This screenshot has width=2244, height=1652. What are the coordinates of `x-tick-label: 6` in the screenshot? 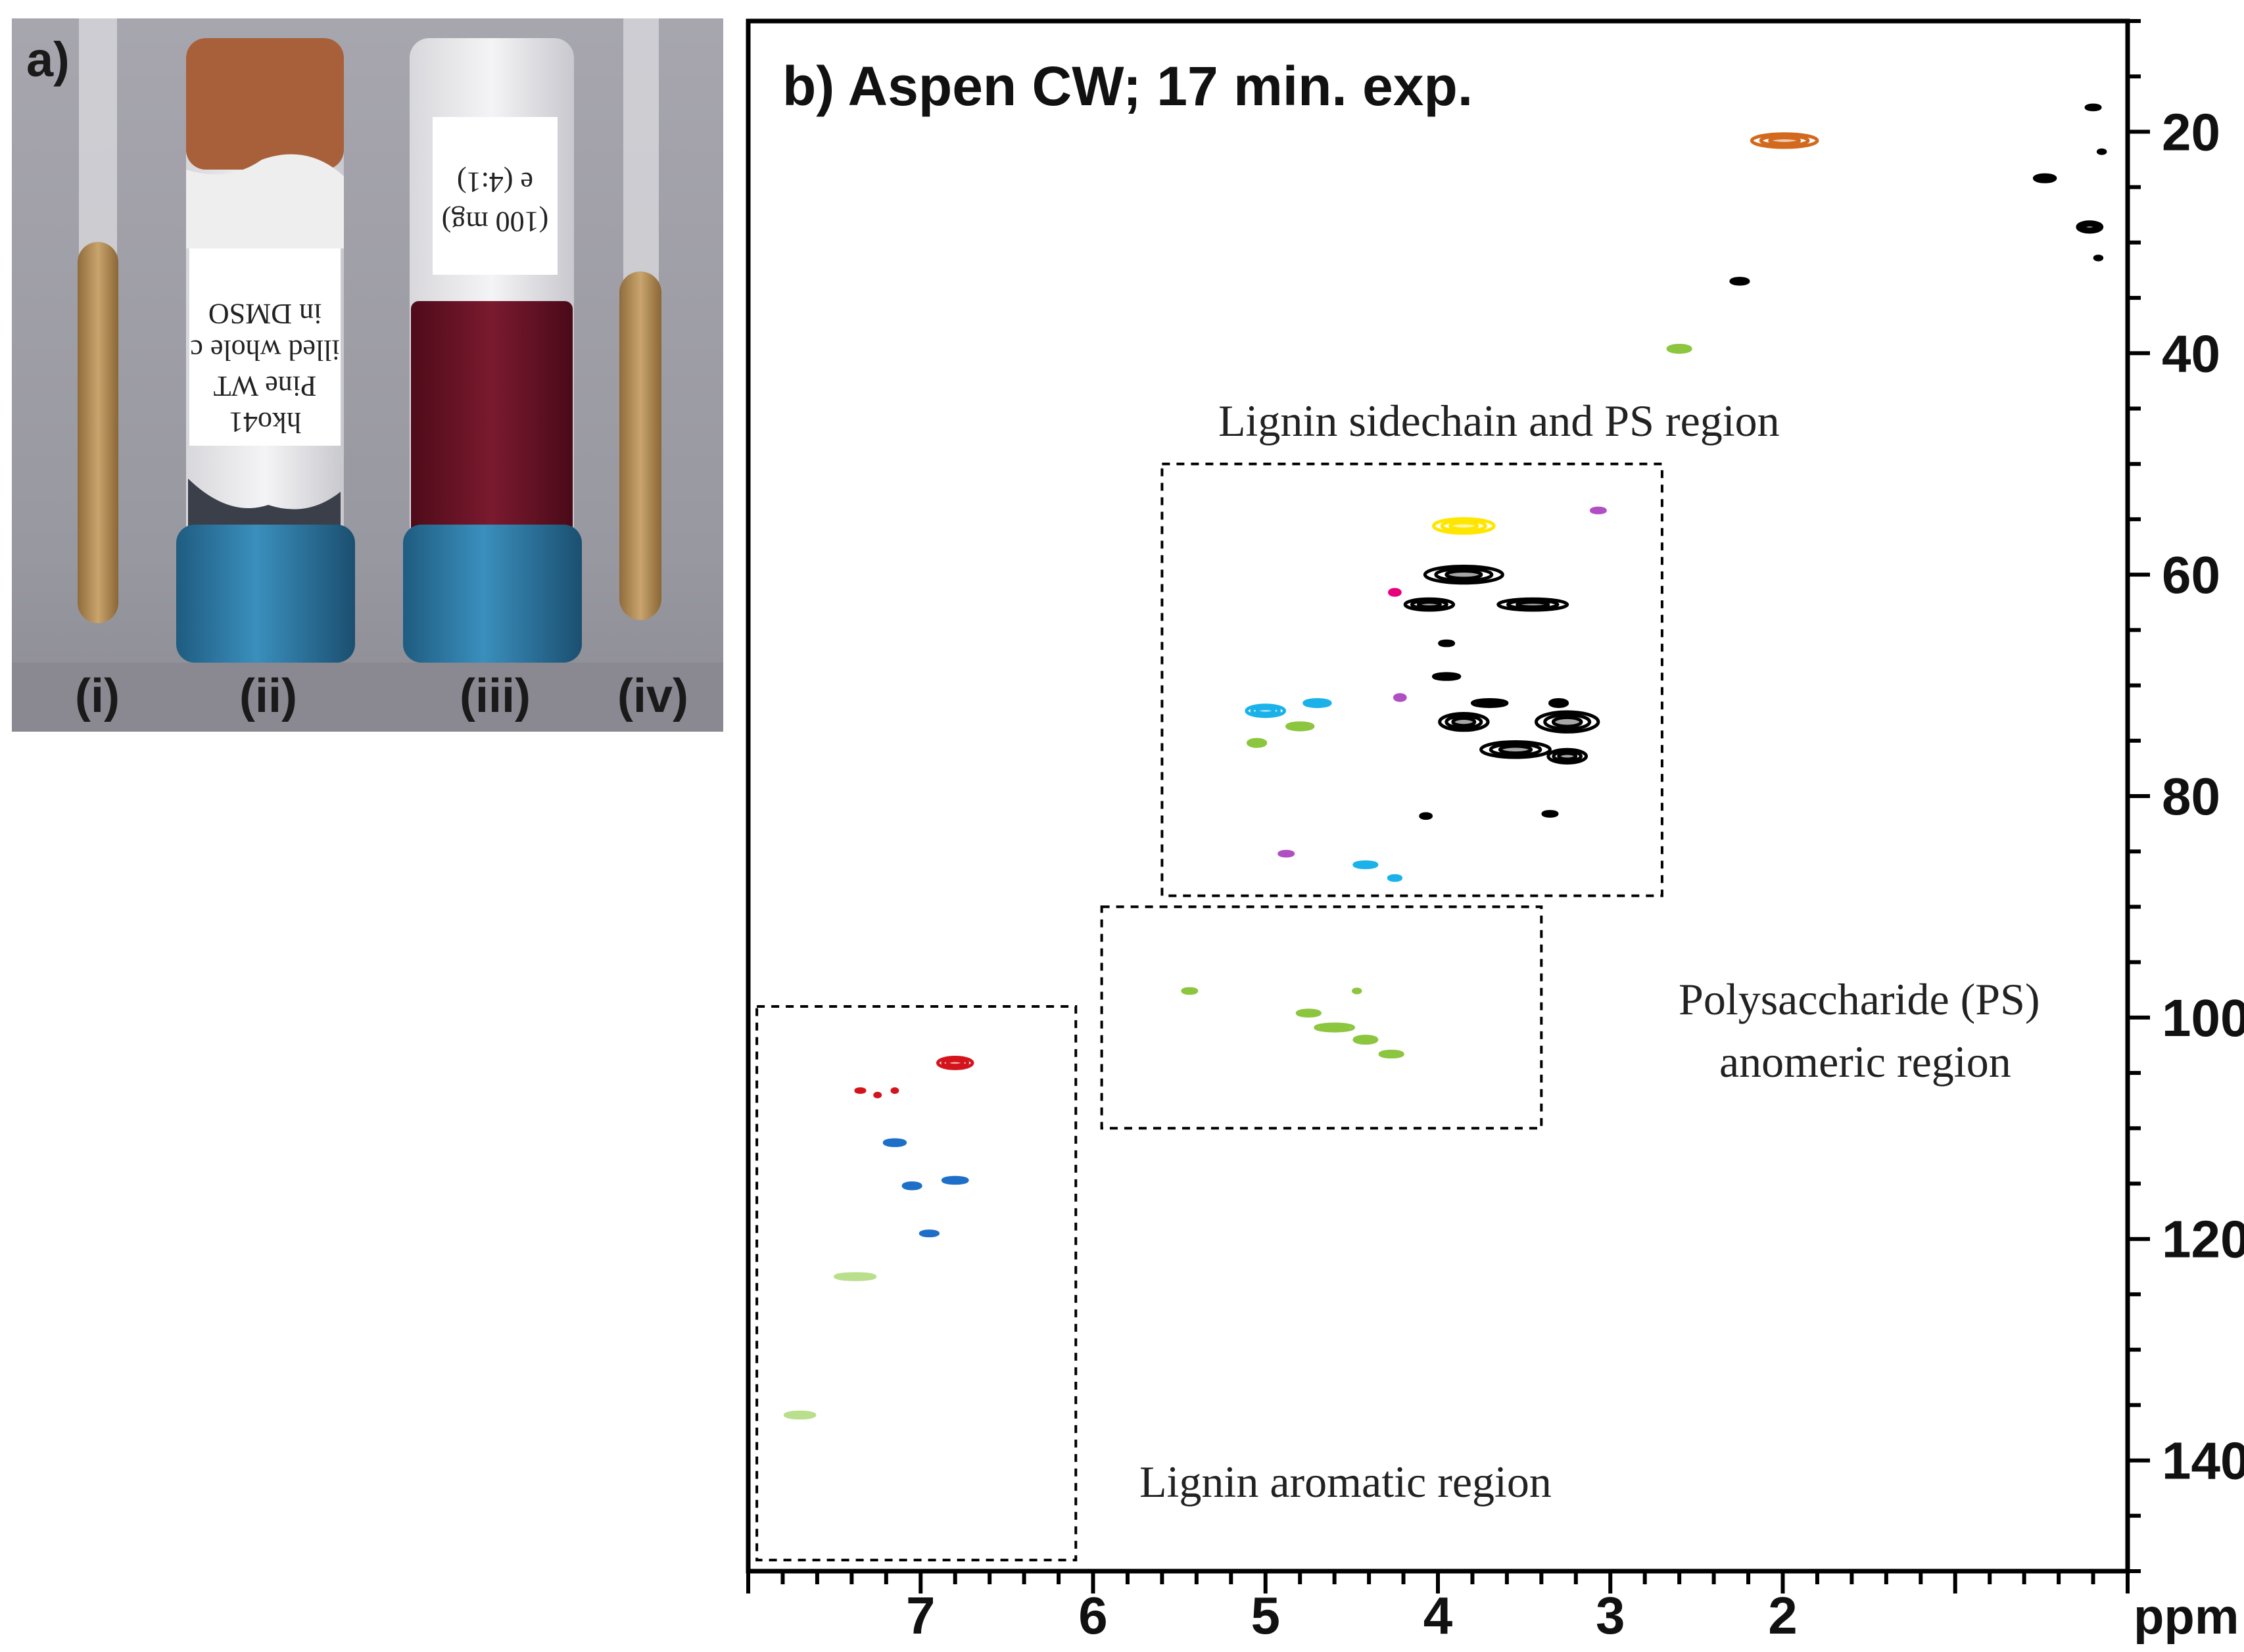 It's located at (1093, 1615).